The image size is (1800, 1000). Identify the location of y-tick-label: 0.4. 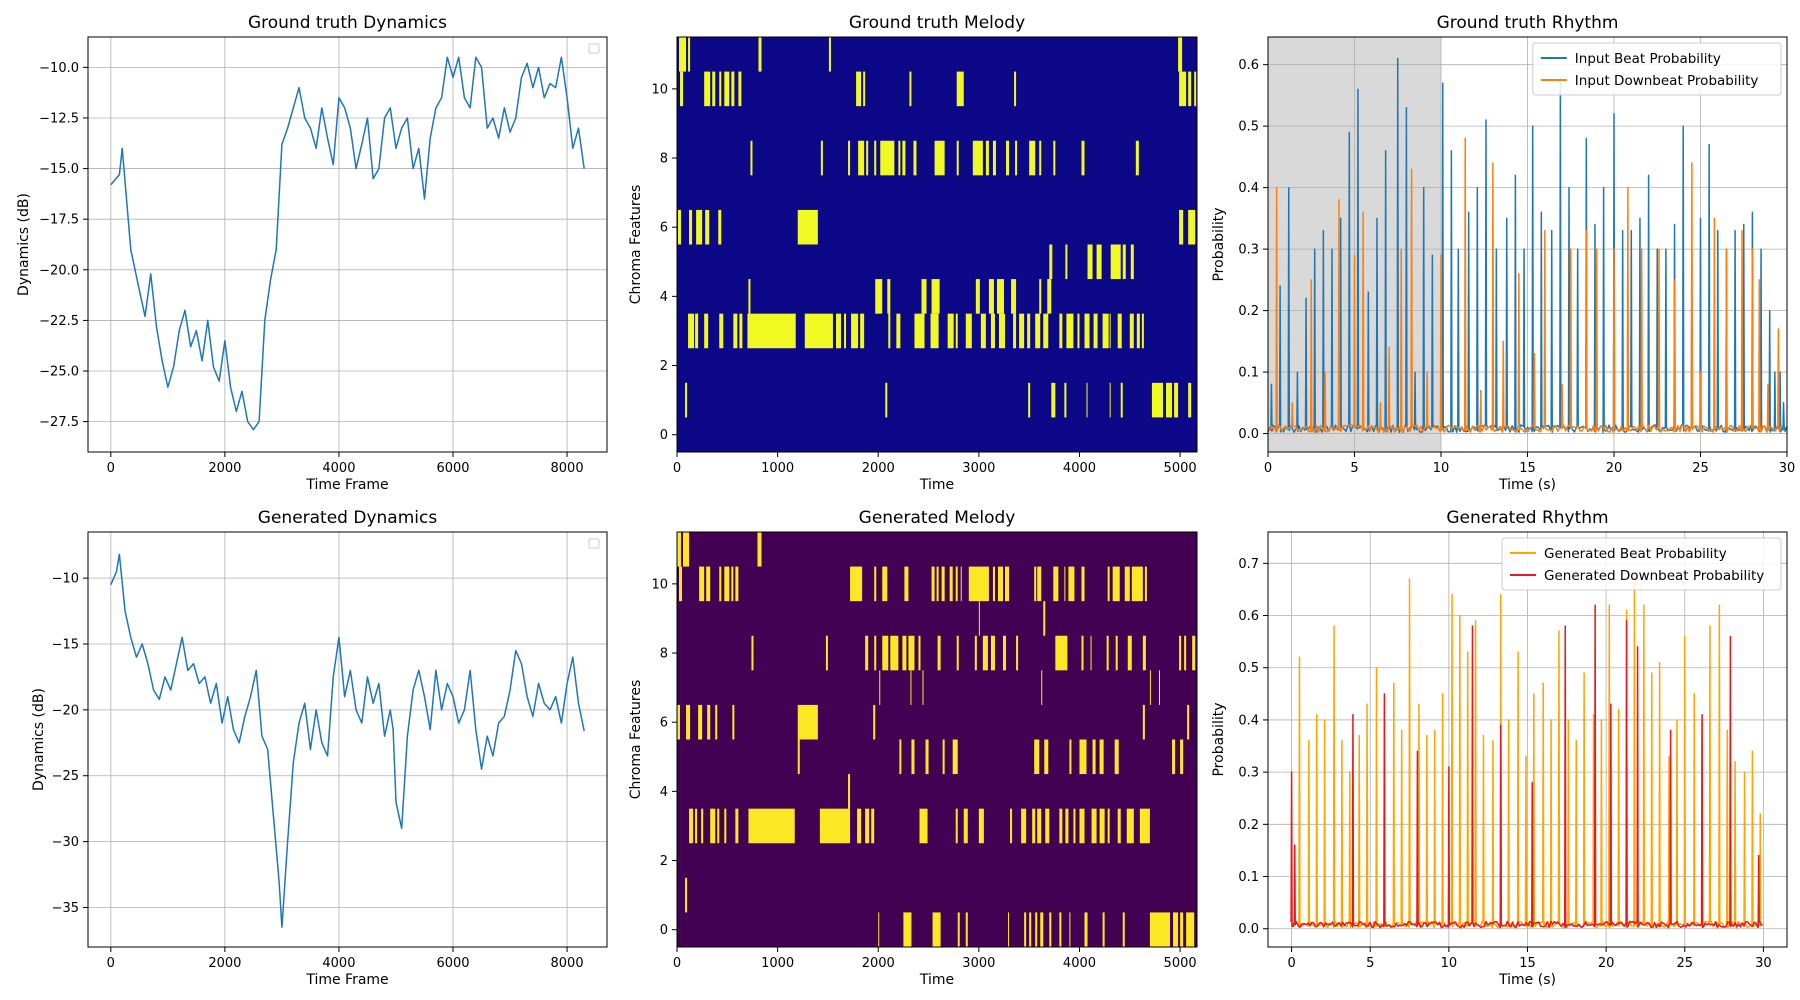
(1248, 720).